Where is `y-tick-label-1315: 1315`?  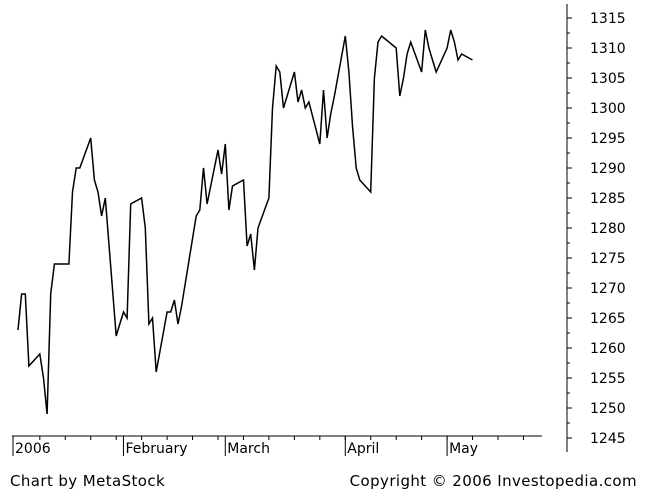 y-tick-label-1315: 1315 is located at coordinates (608, 19).